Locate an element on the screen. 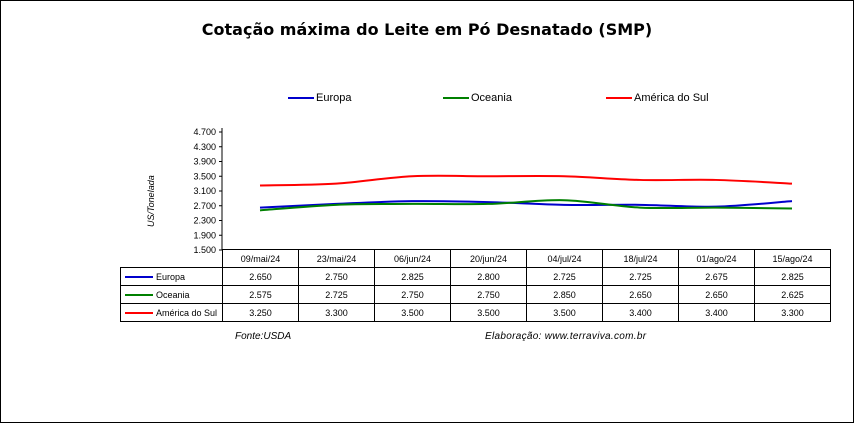 Image resolution: width=854 pixels, height=423 pixels. row-key-oceania is located at coordinates (139, 295).